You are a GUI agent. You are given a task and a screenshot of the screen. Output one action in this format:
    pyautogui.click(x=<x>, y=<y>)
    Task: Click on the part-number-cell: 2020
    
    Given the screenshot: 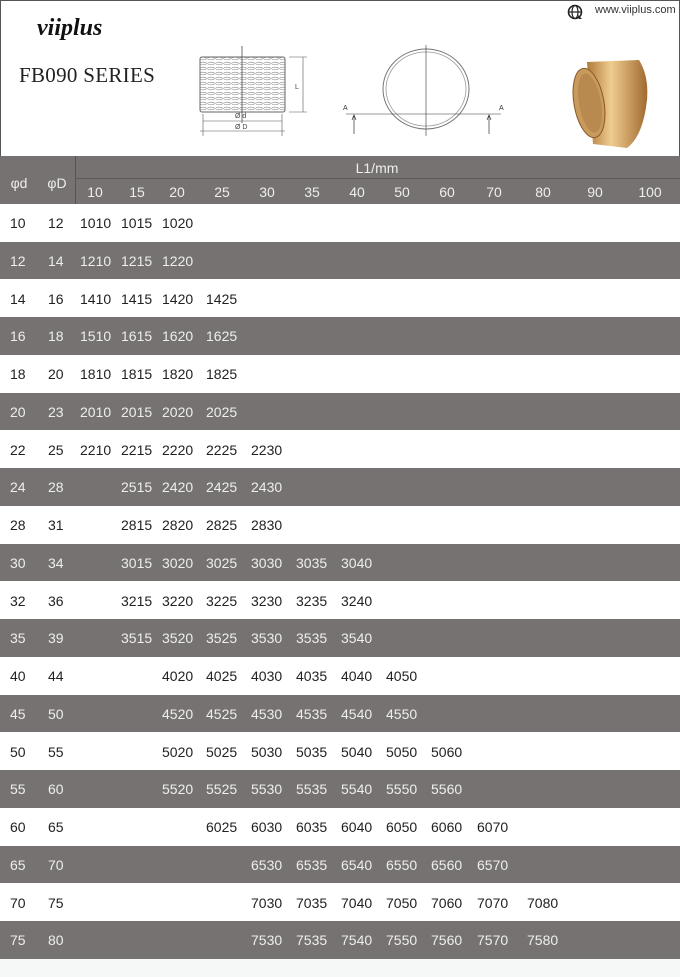 What is the action you would take?
    pyautogui.click(x=178, y=411)
    